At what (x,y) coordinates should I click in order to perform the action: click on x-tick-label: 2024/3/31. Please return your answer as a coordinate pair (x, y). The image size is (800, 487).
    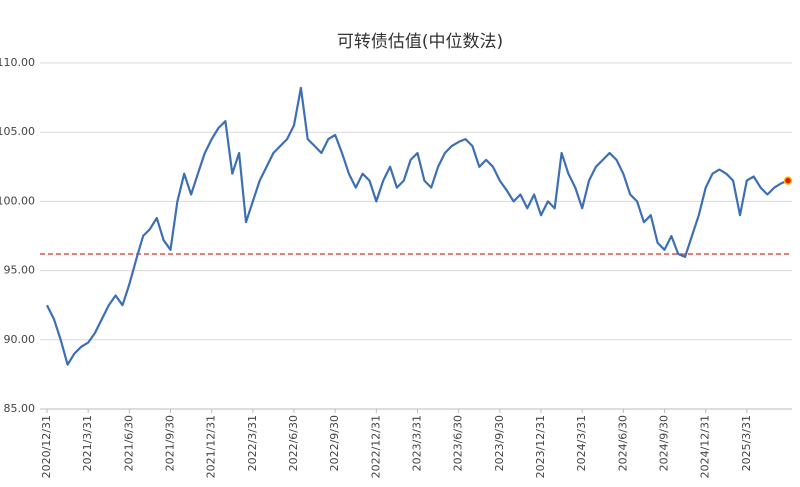
    Looking at the image, I should click on (581, 443).